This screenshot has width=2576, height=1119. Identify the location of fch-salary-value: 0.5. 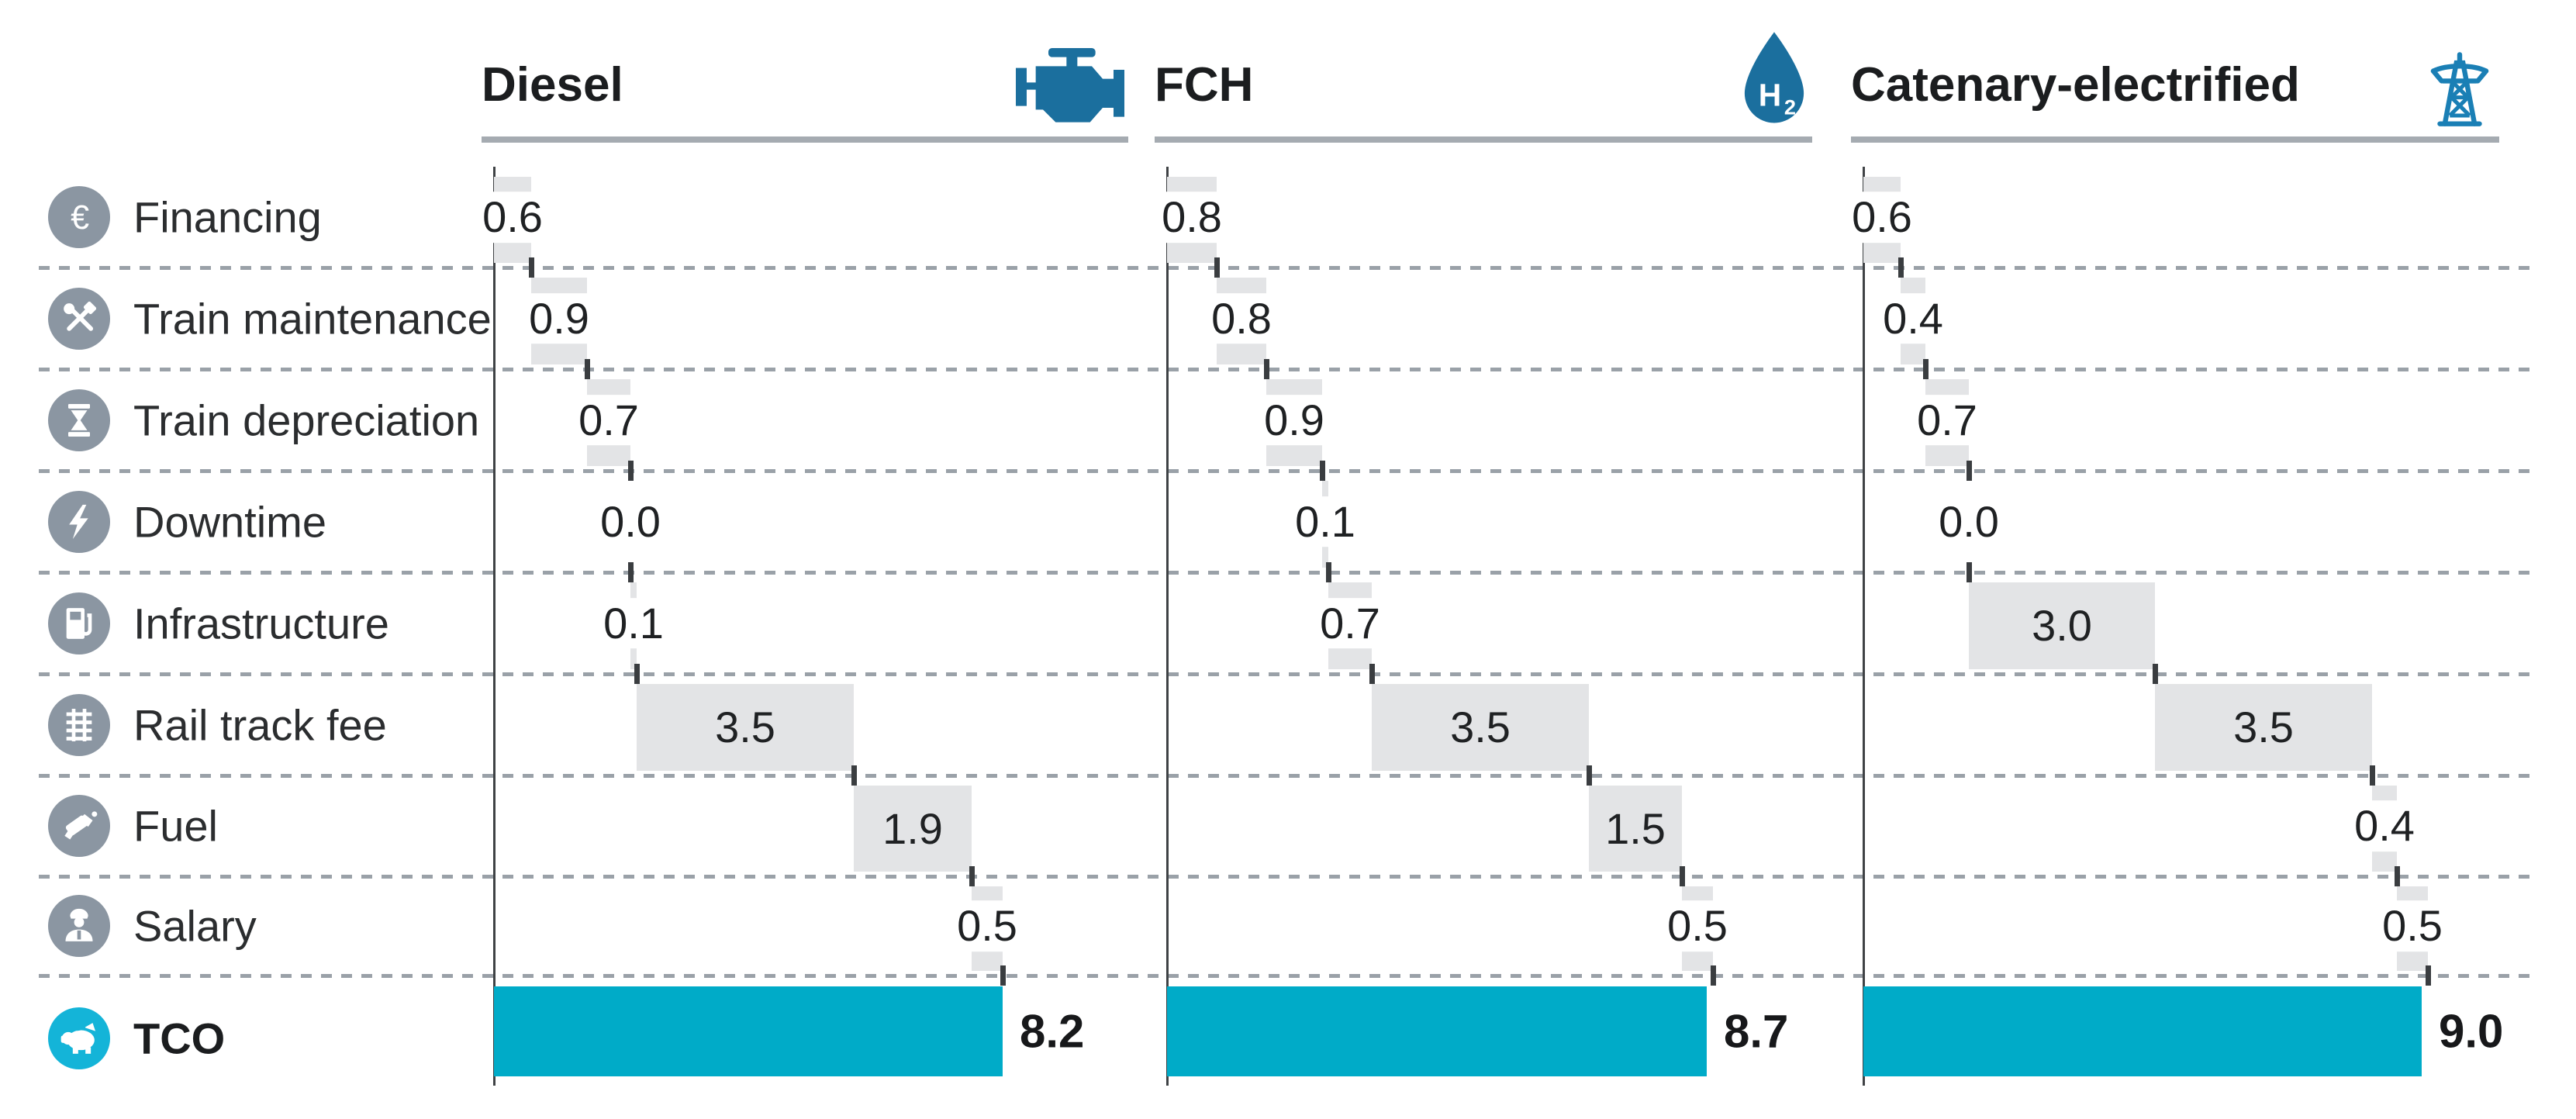
(1697, 925).